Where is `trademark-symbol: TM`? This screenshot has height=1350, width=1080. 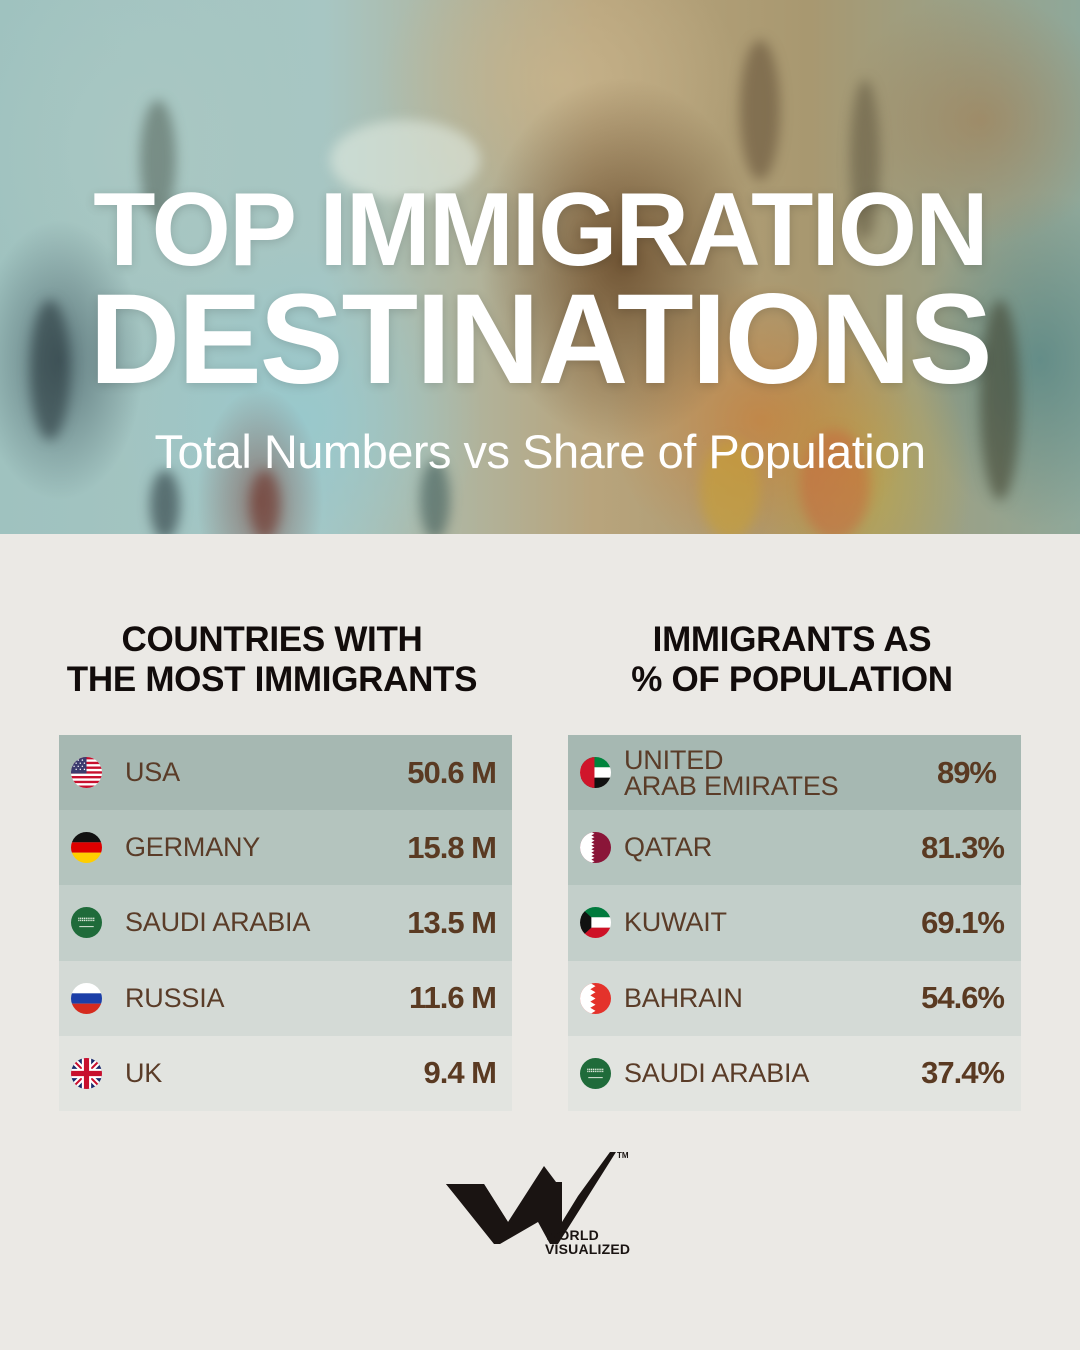
trademark-symbol: TM is located at coordinates (623, 1155).